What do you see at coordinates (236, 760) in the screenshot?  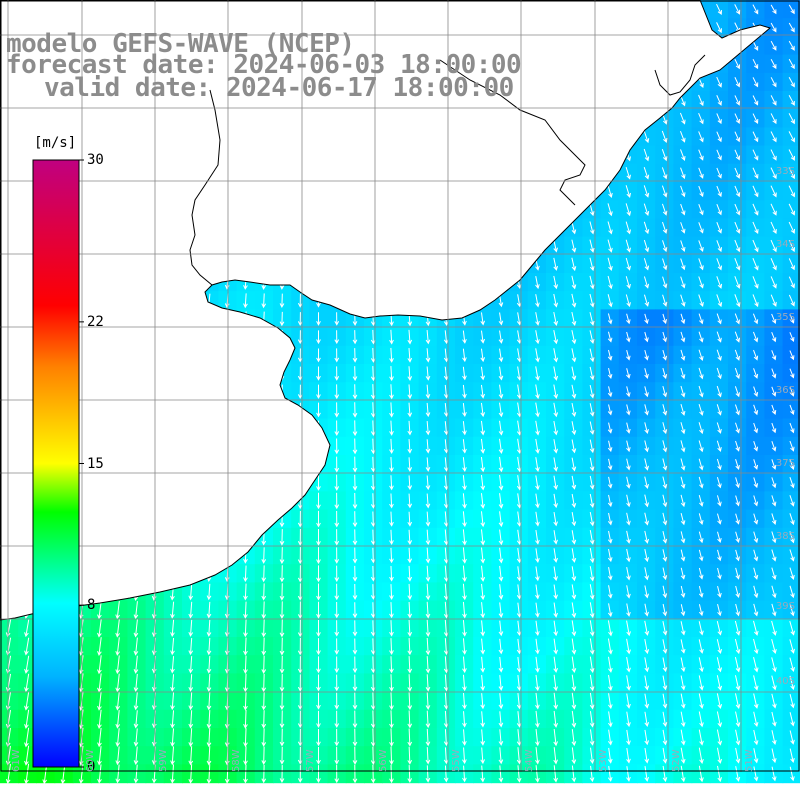 I see `longitude-label: 58W` at bounding box center [236, 760].